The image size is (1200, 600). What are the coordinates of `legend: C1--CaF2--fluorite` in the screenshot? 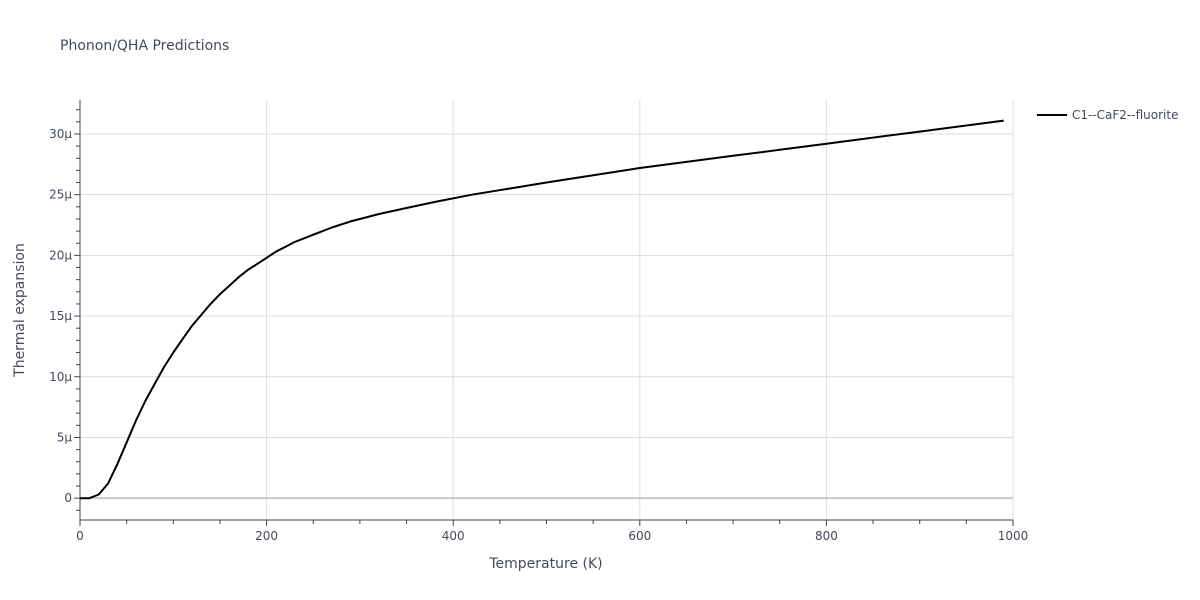 It's located at (1107, 115).